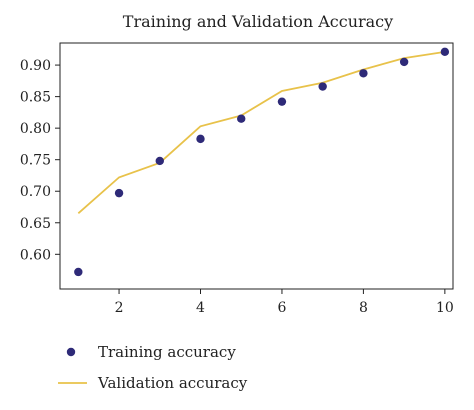 Image resolution: width=474 pixels, height=410 pixels. What do you see at coordinates (119, 308) in the screenshot?
I see `x-tick-label: 2` at bounding box center [119, 308].